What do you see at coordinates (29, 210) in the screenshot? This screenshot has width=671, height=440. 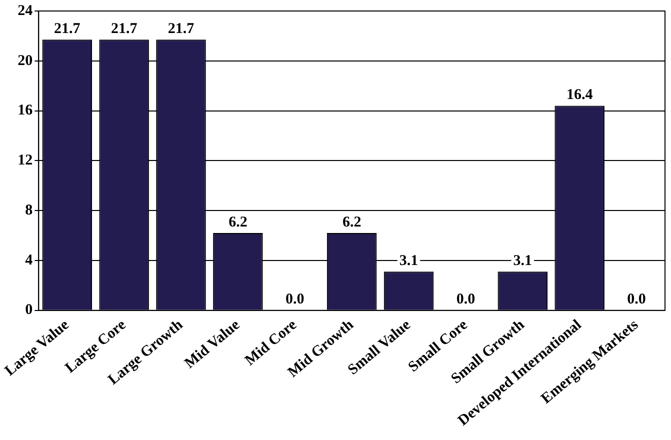 I see `y-tick-label: 8` at bounding box center [29, 210].